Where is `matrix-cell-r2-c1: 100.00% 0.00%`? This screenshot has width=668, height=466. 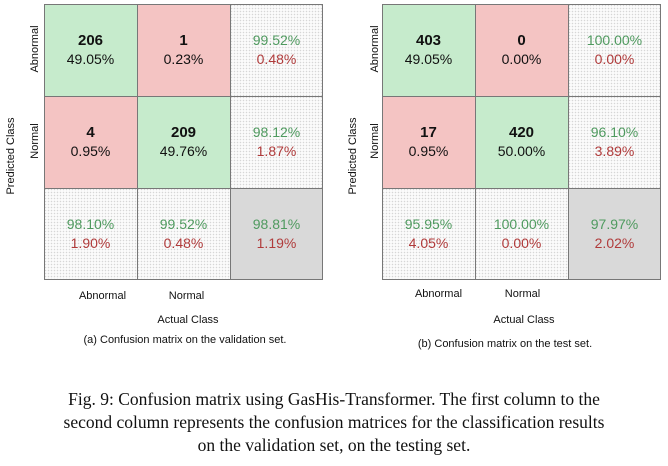
matrix-cell-r2-c1: 100.00% 0.00% is located at coordinates (521, 234).